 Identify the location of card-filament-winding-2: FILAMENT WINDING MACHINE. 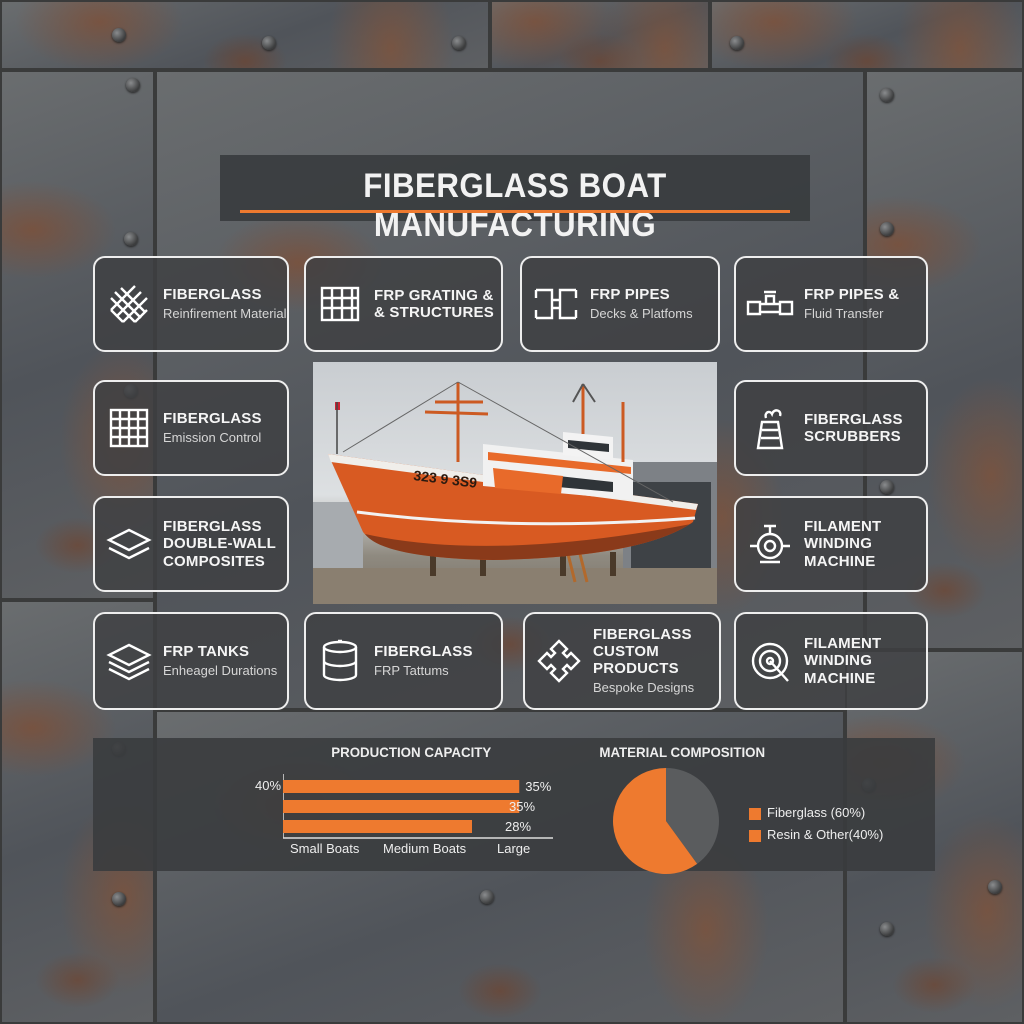
(831, 661).